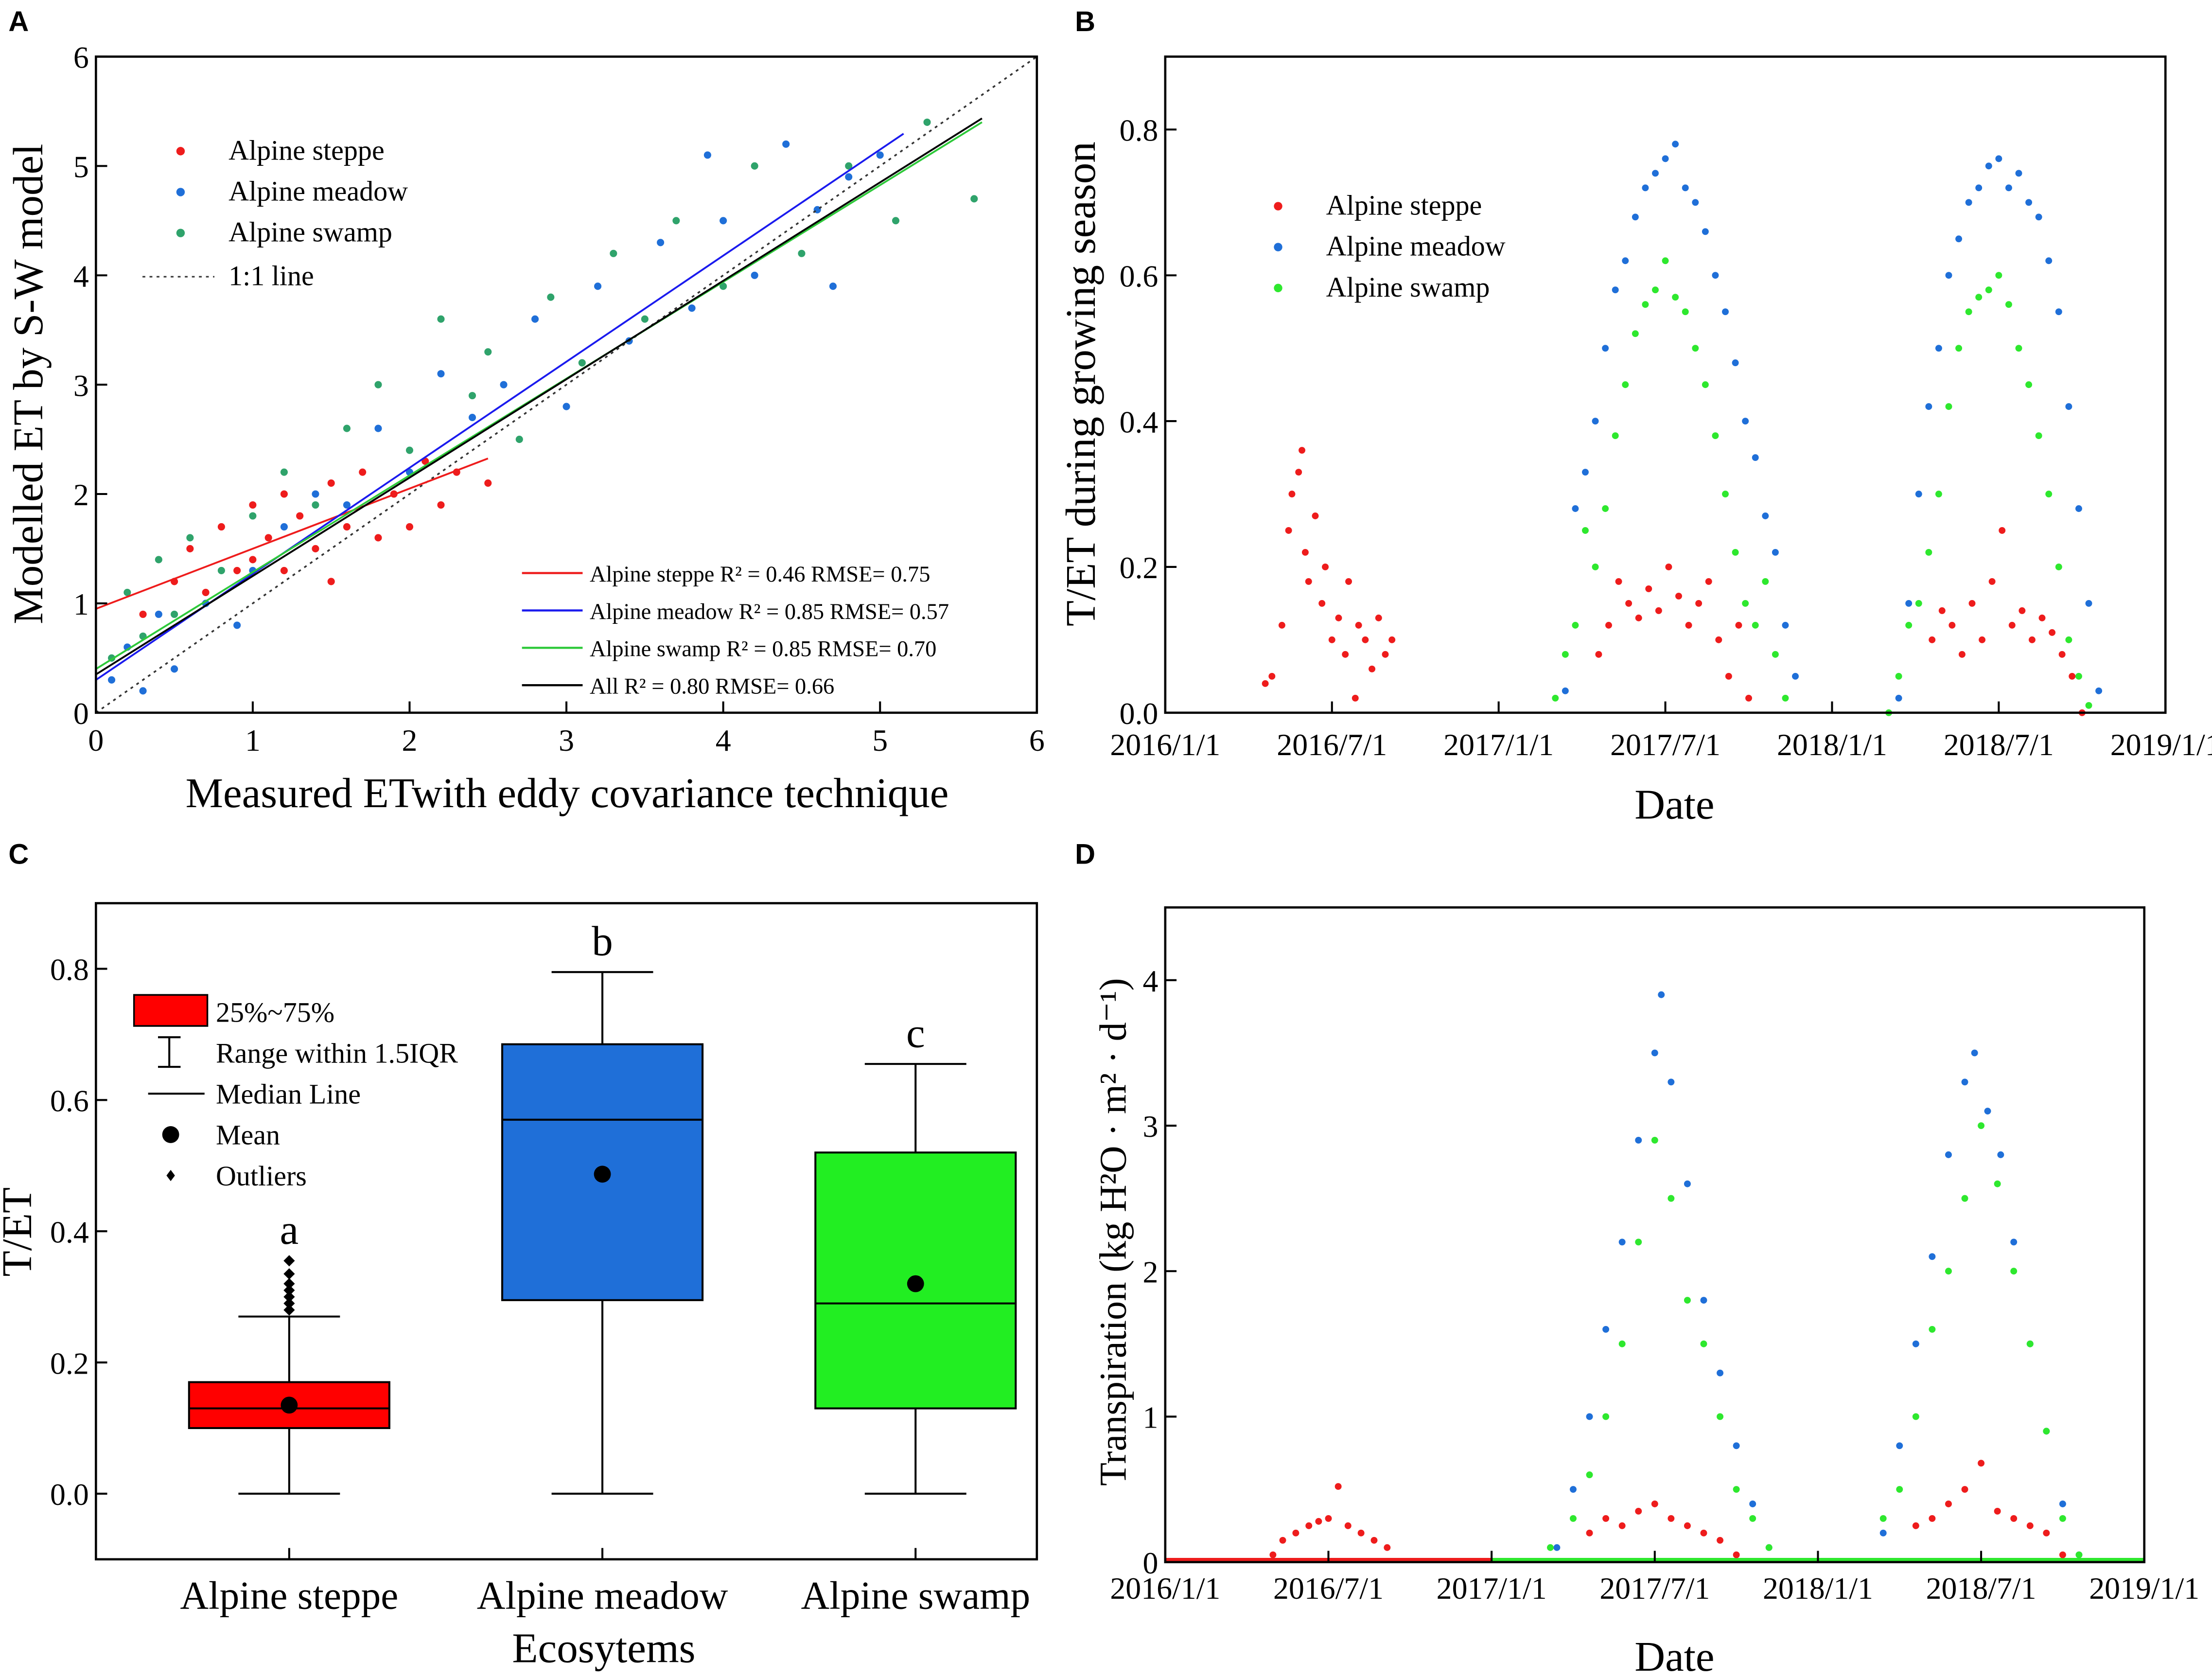 The image size is (2212, 1678). Describe the element at coordinates (1080, 383) in the screenshot. I see `panel-b-y-axis-title: T/ET during growing season` at that location.